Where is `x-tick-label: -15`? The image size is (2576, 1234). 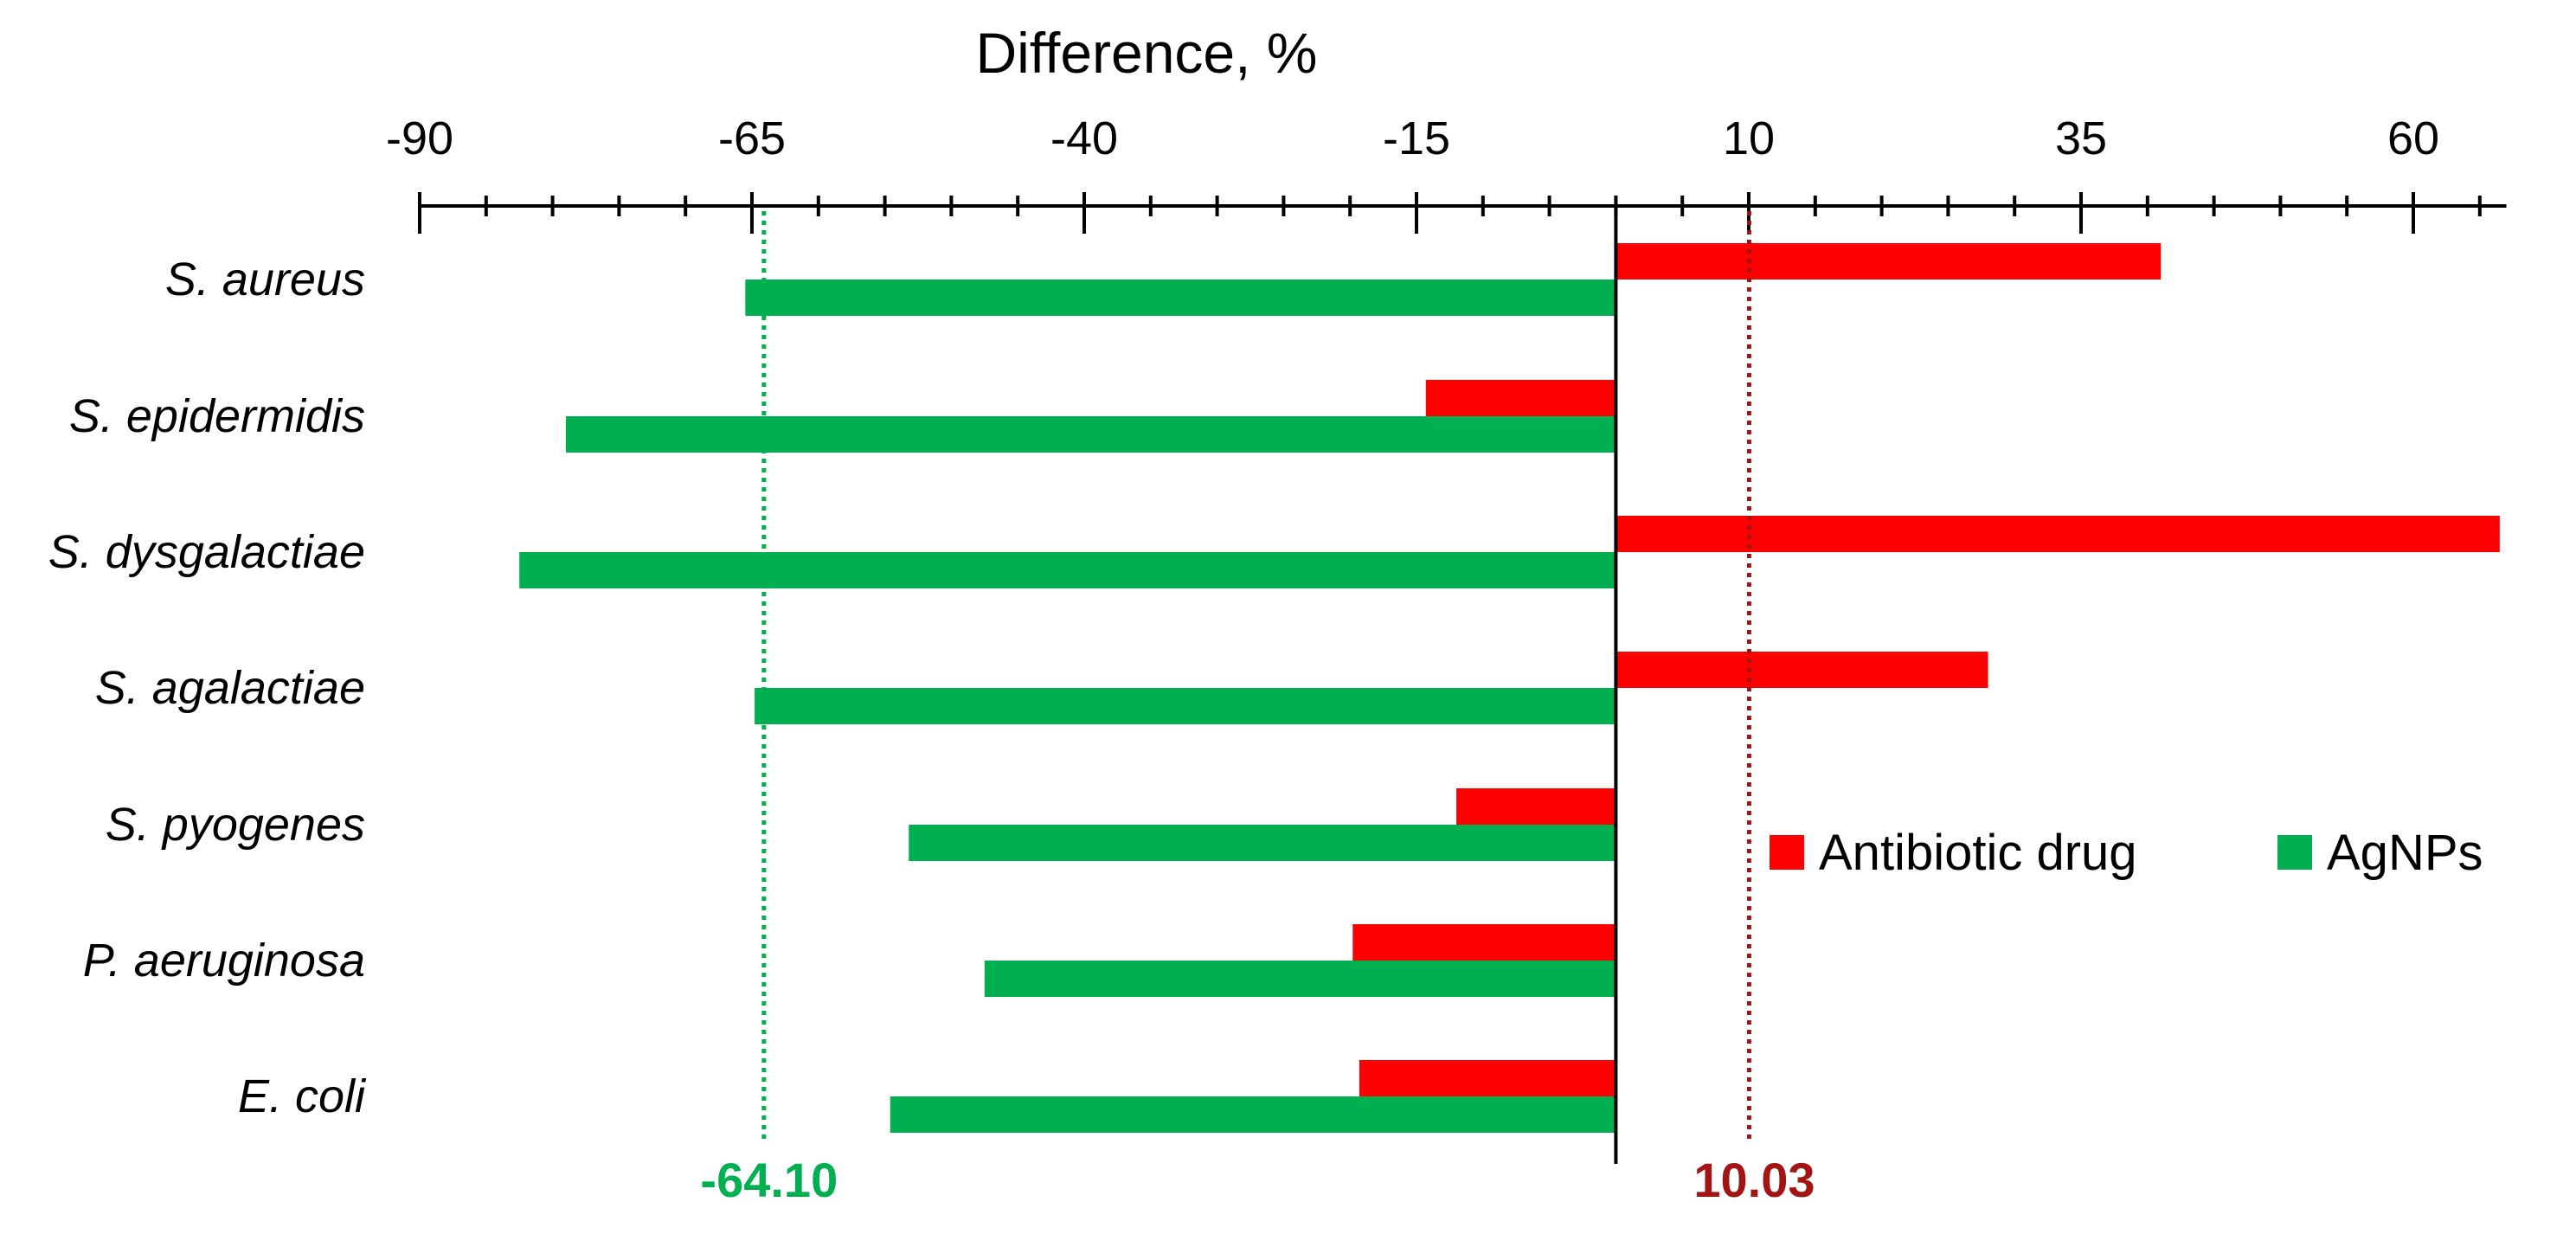
x-tick-label: -15 is located at coordinates (1417, 138).